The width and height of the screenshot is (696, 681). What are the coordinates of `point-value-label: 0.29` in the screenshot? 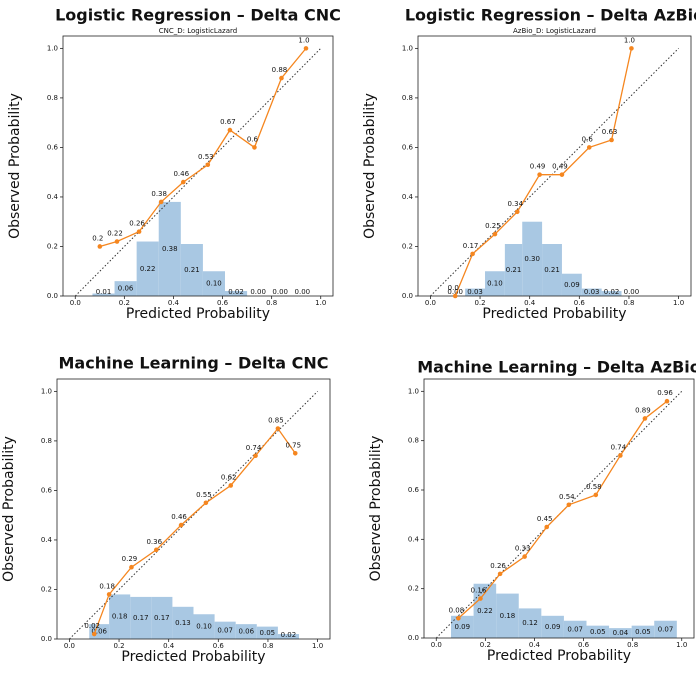 It's located at (130, 559).